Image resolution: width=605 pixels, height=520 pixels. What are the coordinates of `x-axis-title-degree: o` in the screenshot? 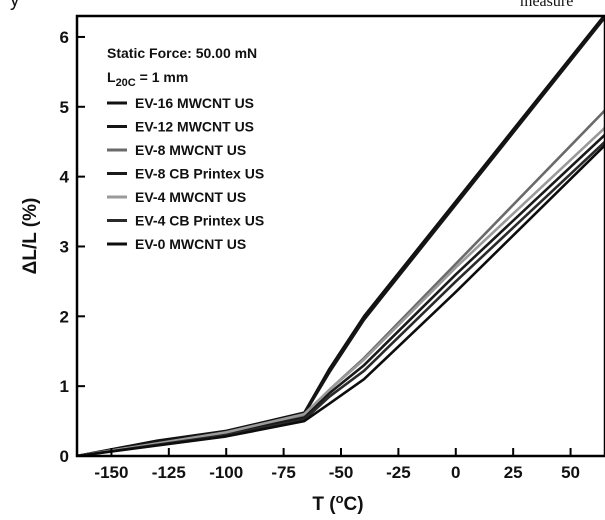 It's located at (340, 498).